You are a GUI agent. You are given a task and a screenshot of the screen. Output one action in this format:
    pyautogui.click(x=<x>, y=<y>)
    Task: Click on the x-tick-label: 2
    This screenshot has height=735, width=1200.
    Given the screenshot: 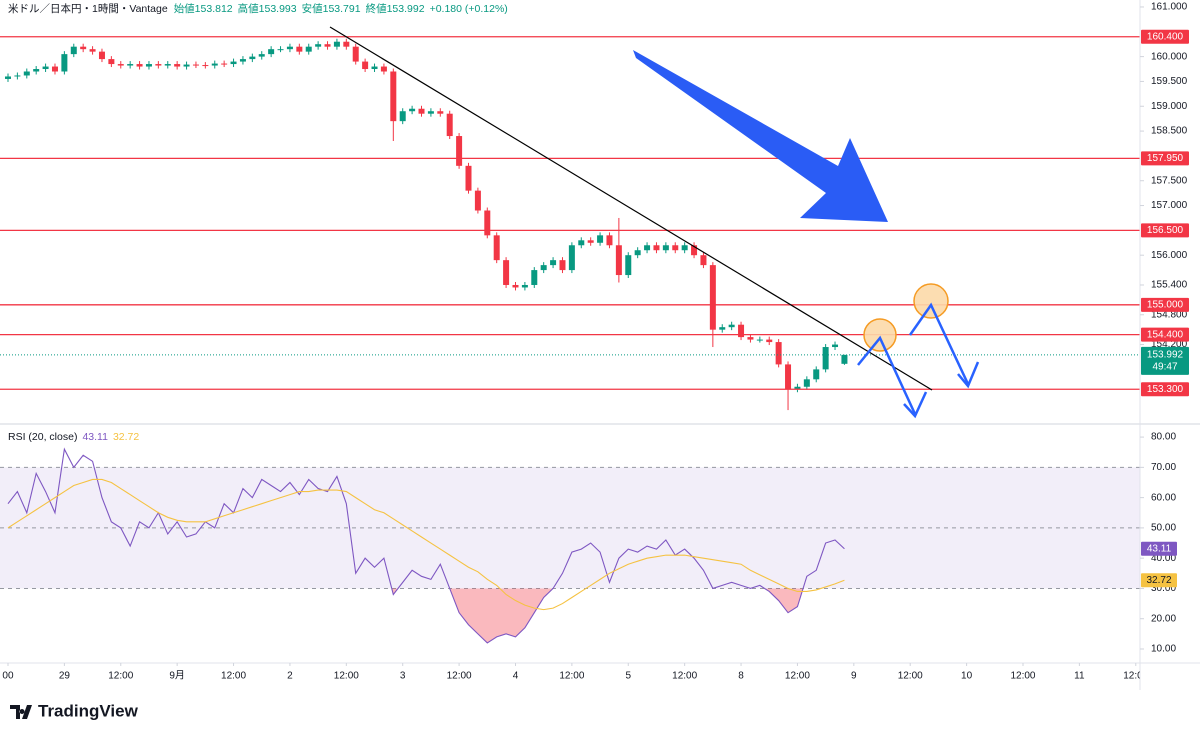 What is the action you would take?
    pyautogui.click(x=290, y=676)
    